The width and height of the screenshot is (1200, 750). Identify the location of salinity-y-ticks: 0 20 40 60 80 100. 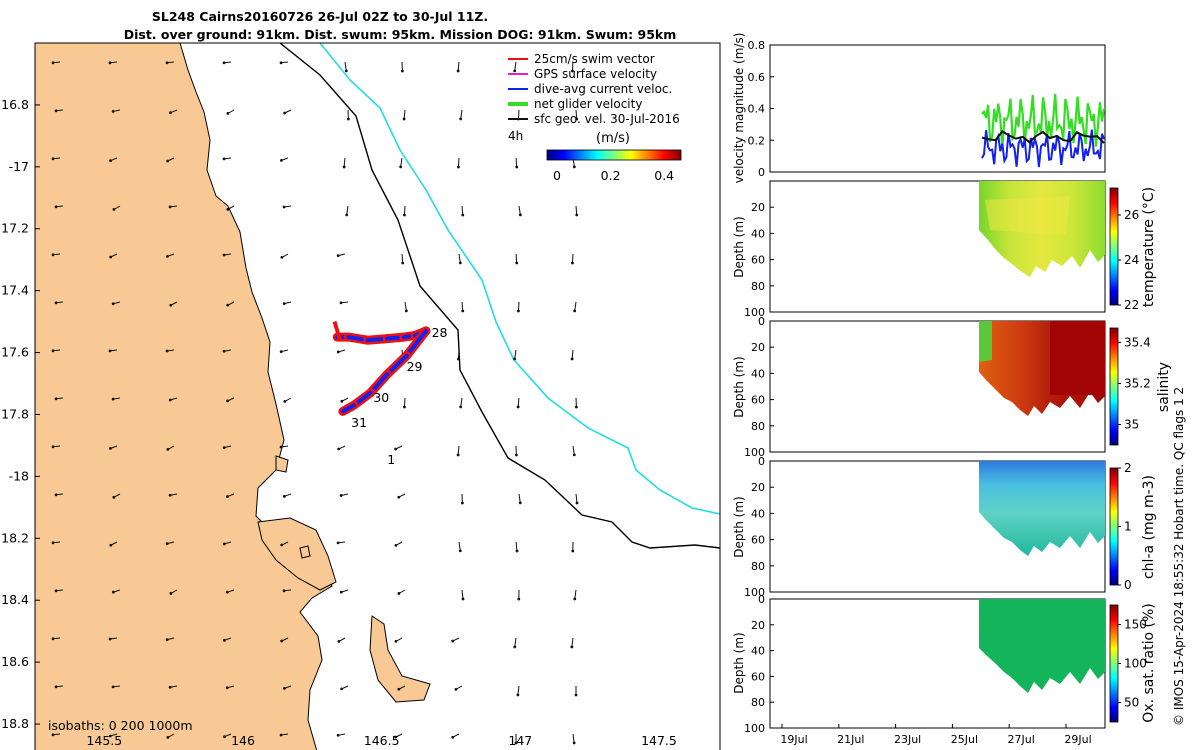
(759, 387).